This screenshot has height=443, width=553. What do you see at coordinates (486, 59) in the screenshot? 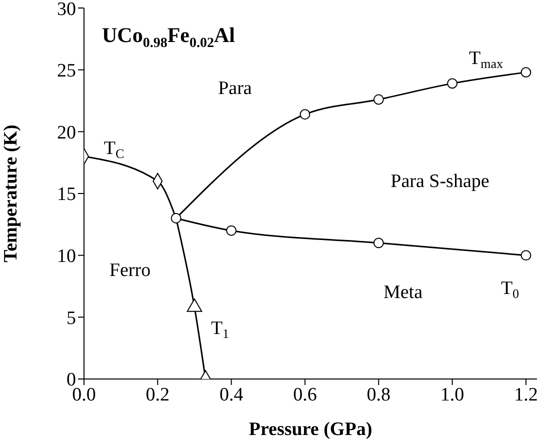
I see `annotation: T$_{max}$` at bounding box center [486, 59].